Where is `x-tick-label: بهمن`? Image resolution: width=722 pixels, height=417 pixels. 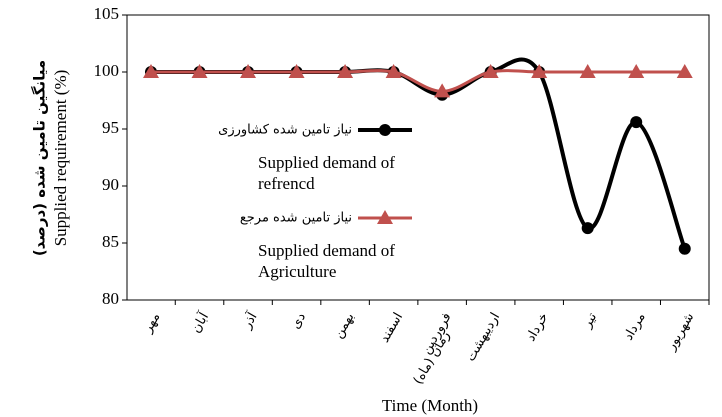
x-tick-label: بهمن is located at coordinates (344, 325).